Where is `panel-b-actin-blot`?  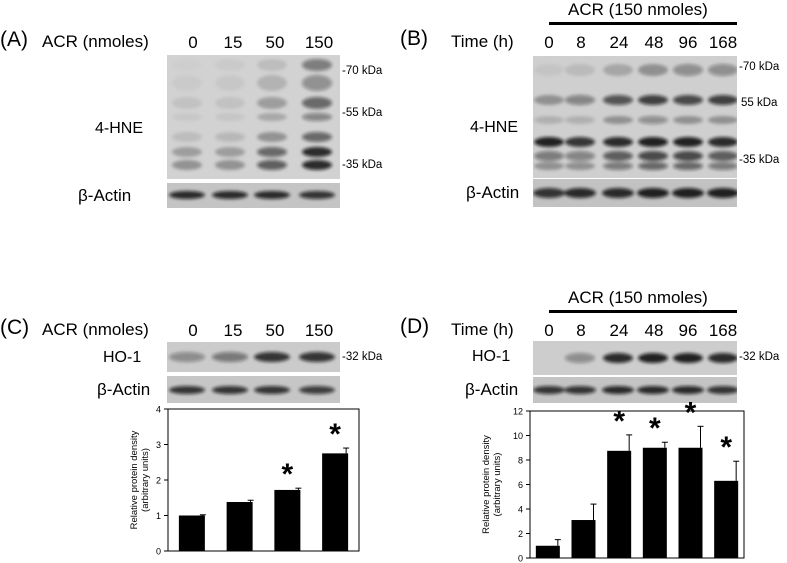
panel-b-actin-blot is located at coordinates (635, 193).